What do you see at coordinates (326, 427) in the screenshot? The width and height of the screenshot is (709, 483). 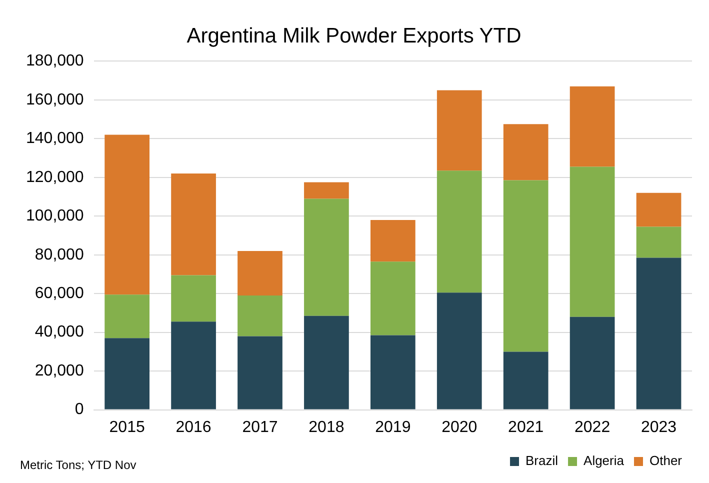 I see `x-tick-label: 2018` at bounding box center [326, 427].